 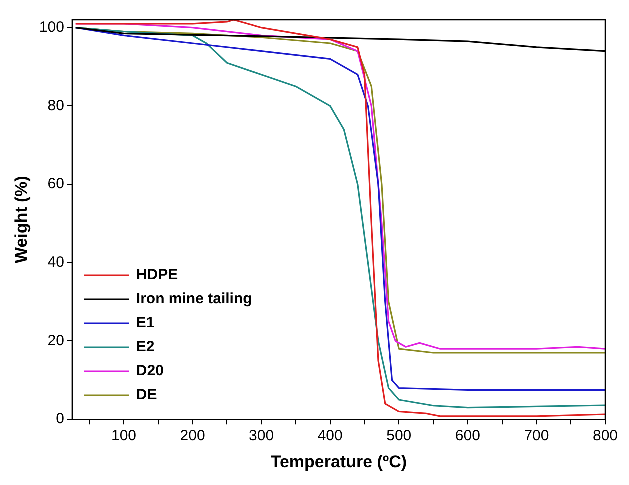 I want to click on y-tick-label: 0, so click(x=60, y=419).